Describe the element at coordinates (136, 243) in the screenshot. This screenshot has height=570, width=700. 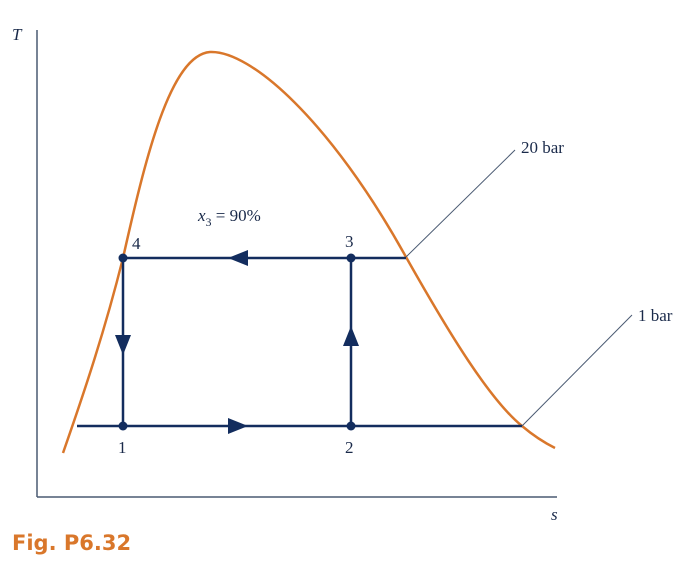
I see `state-label-4: 4` at that location.